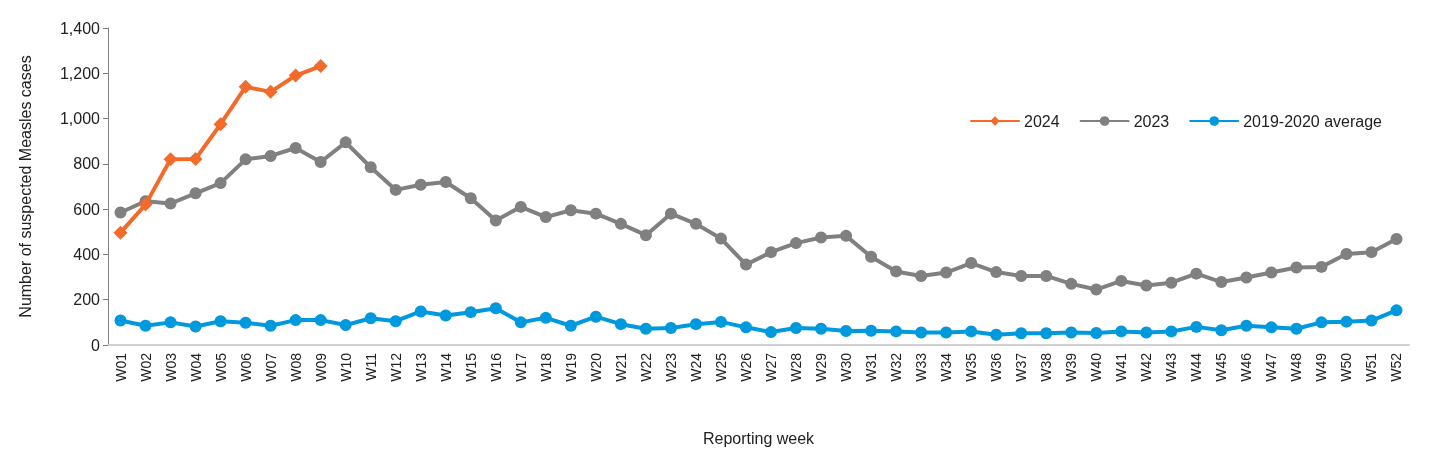  I want to click on x-tick-label: W35, so click(971, 367).